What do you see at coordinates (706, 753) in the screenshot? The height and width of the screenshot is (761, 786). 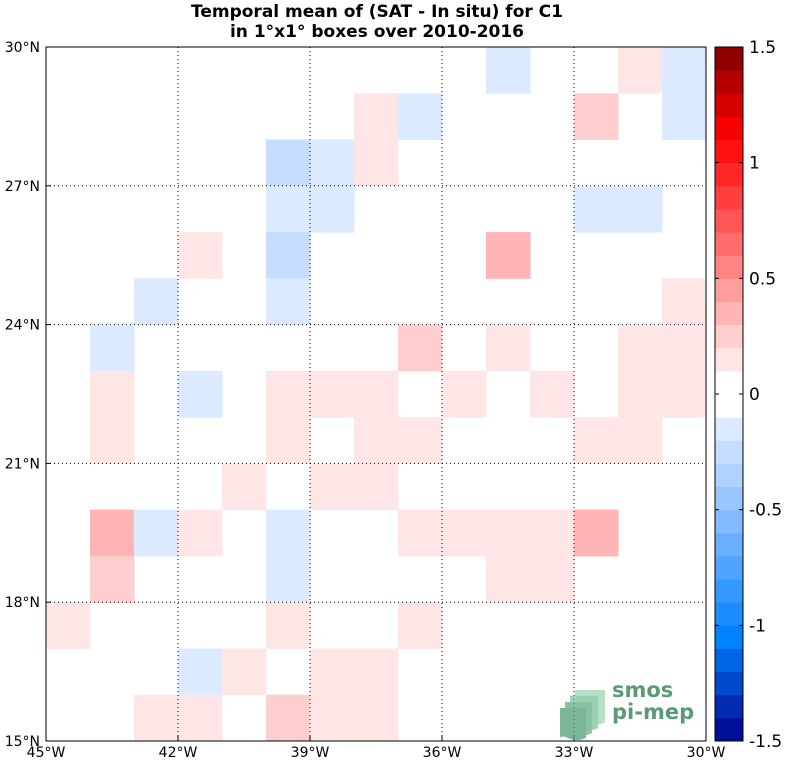 I see `x-tick-label: 30°W` at bounding box center [706, 753].